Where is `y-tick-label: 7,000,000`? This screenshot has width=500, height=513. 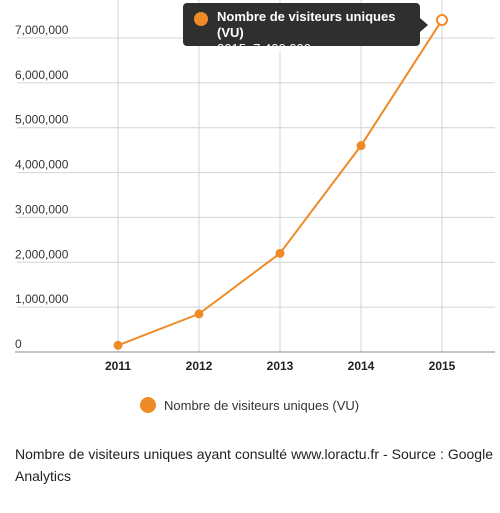
y-tick-label: 7,000,000 is located at coordinates (42, 30).